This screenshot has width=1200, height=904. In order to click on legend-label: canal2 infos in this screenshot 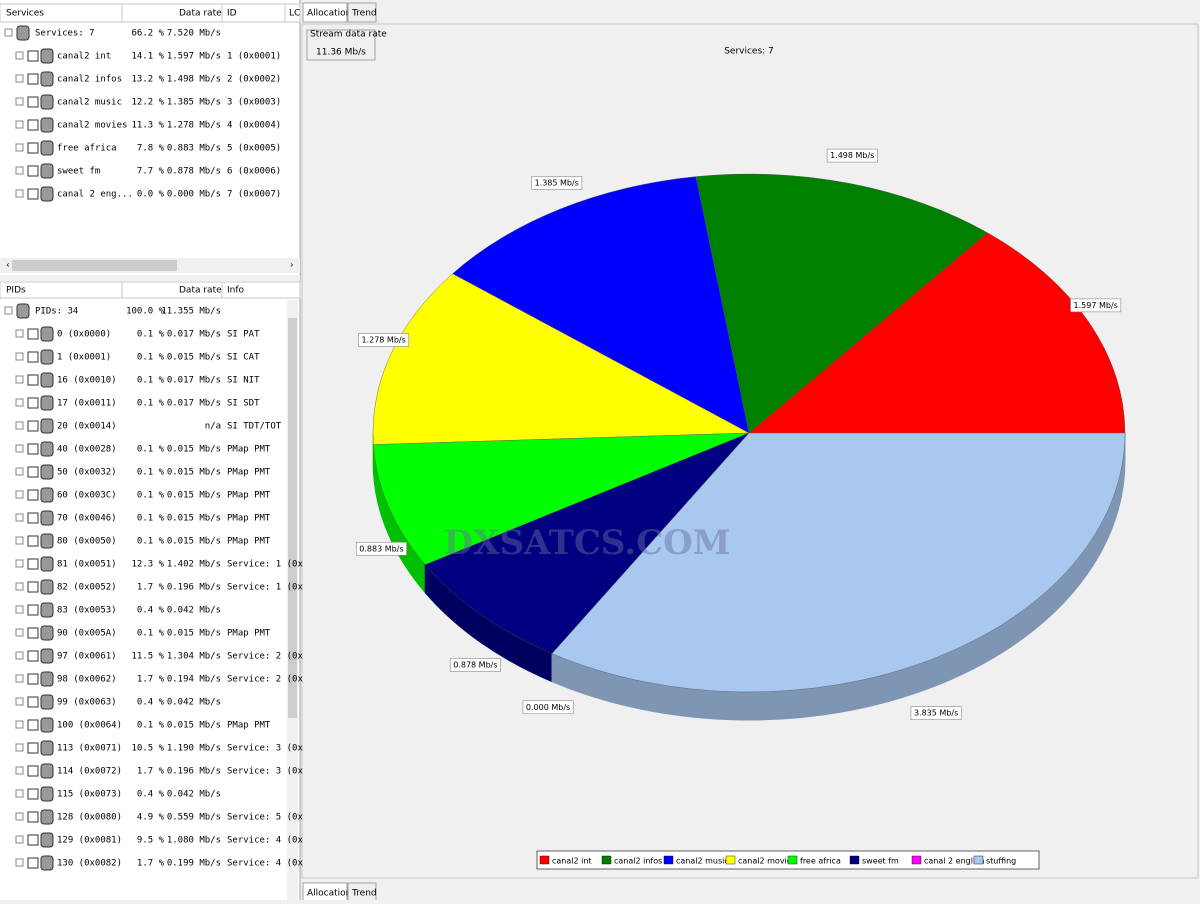, I will do `click(638, 861)`.